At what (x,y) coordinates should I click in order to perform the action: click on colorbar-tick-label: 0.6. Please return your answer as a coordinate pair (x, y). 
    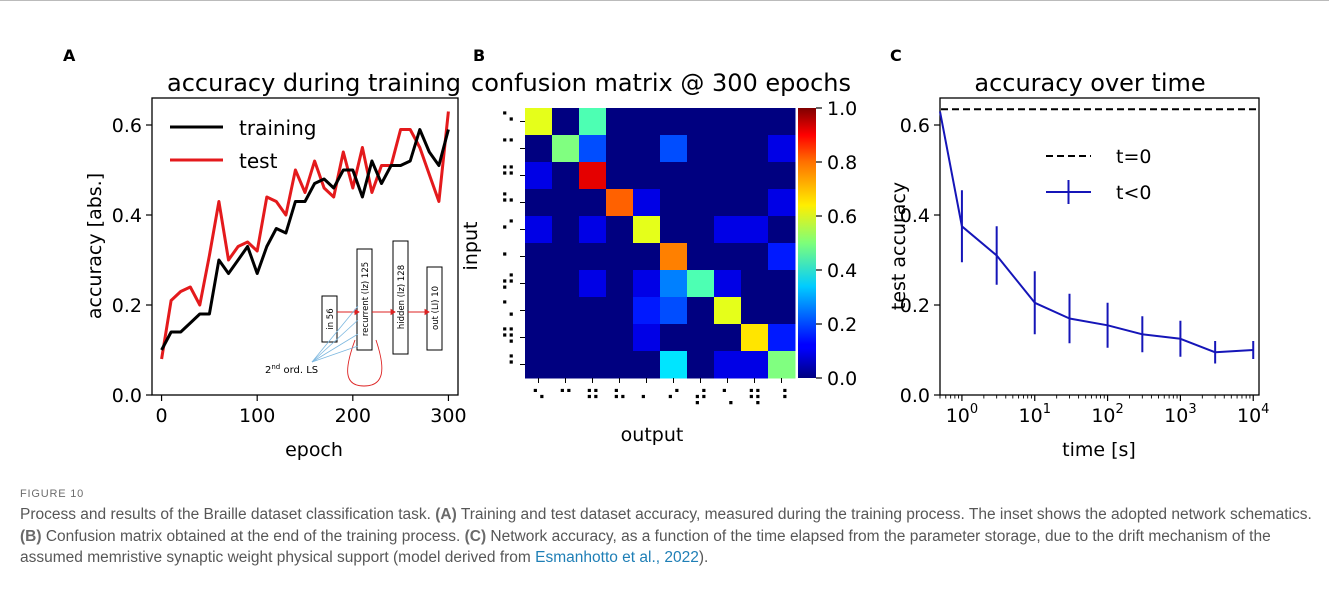
    Looking at the image, I should click on (842, 217).